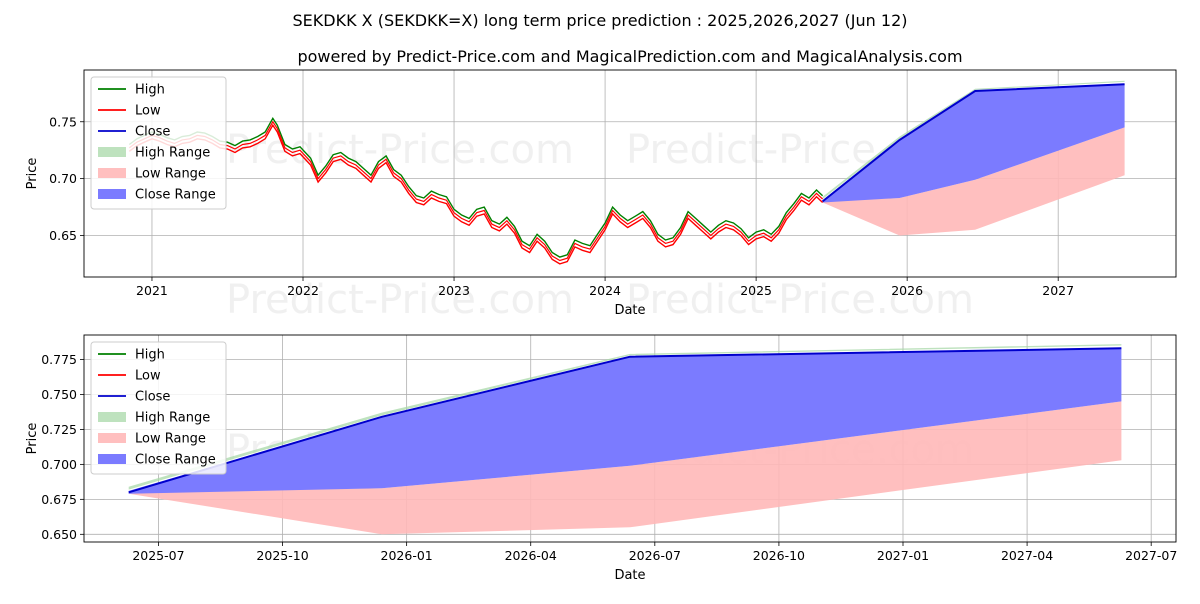 The image size is (1200, 604). What do you see at coordinates (1151, 555) in the screenshot?
I see `x-tick-label: 2027-07` at bounding box center [1151, 555].